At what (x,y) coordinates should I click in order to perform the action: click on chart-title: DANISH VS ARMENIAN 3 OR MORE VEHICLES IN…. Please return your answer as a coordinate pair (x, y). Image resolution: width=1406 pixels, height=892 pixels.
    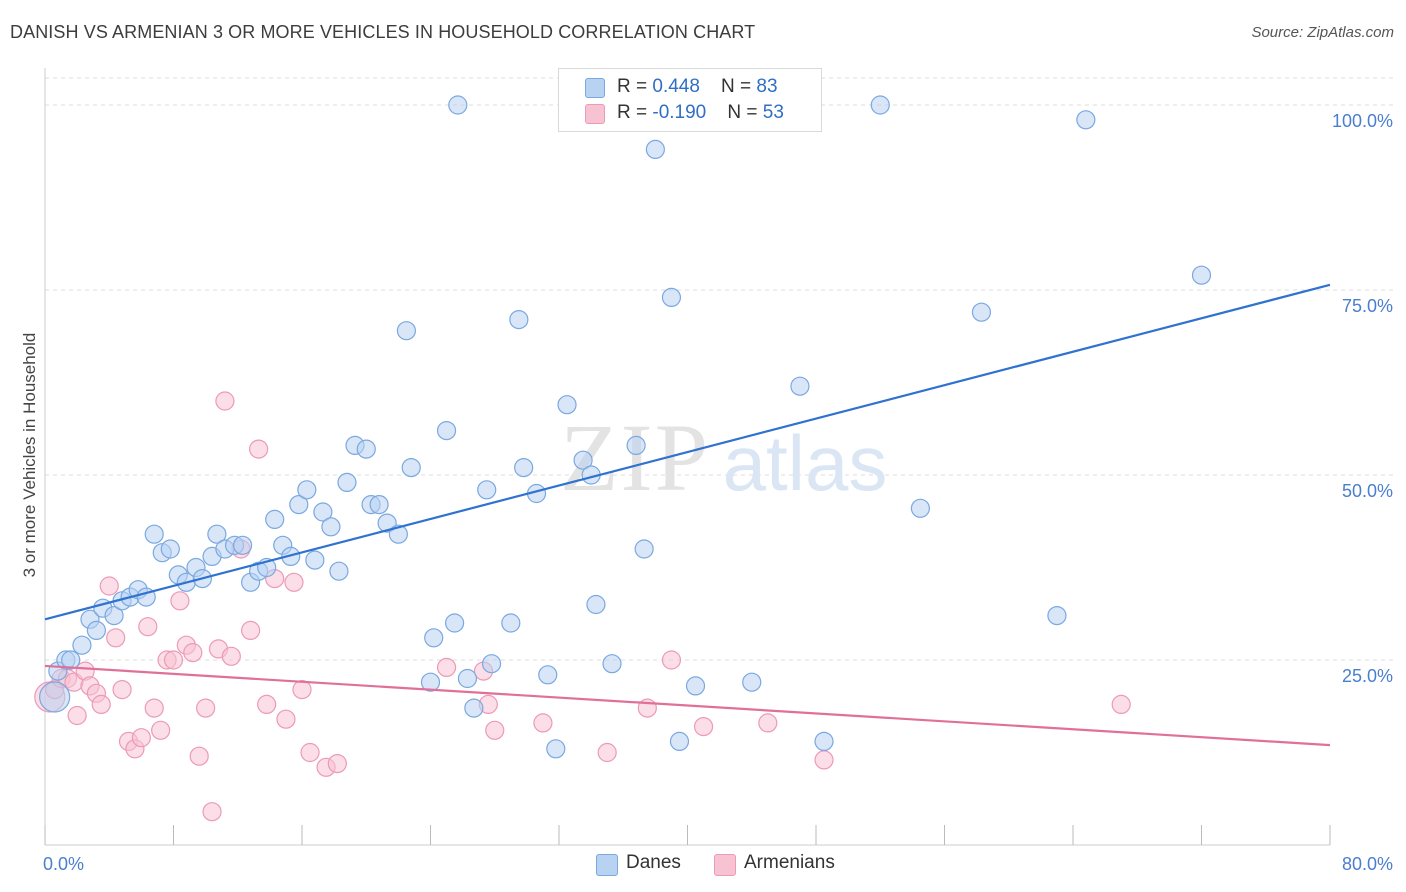
    Looking at the image, I should click on (383, 32).